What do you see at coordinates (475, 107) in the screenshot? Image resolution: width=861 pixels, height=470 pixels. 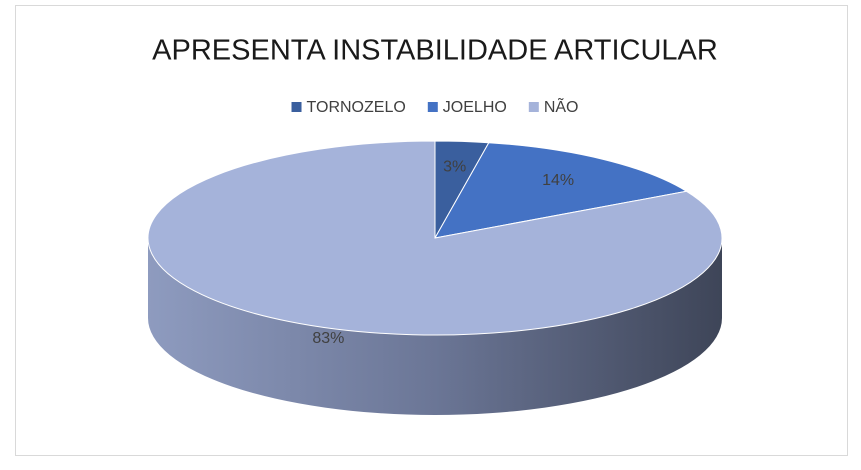 I see `legend-label: JOELHO` at bounding box center [475, 107].